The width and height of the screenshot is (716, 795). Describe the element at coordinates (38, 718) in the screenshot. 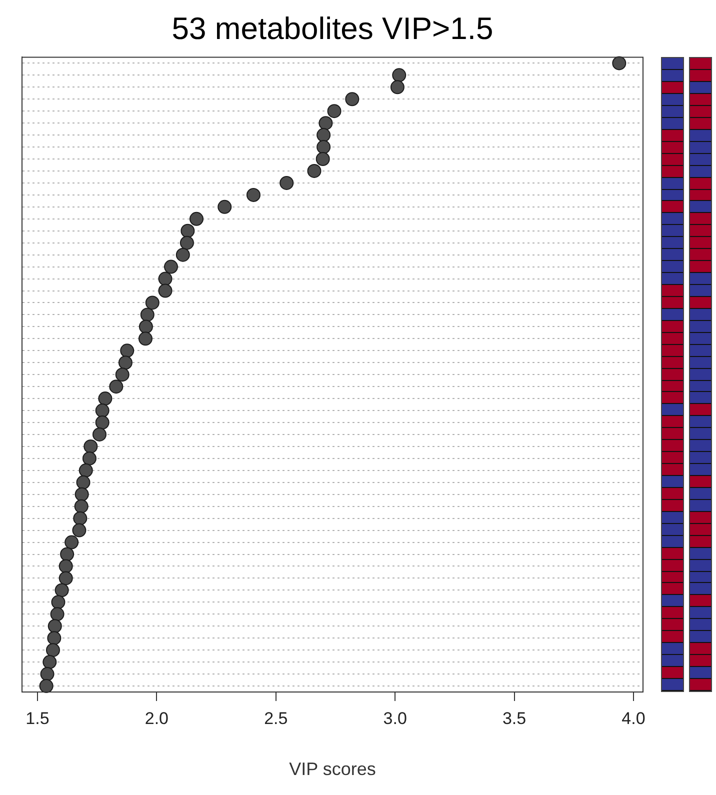

I see `x-tick-label: 1.5` at that location.